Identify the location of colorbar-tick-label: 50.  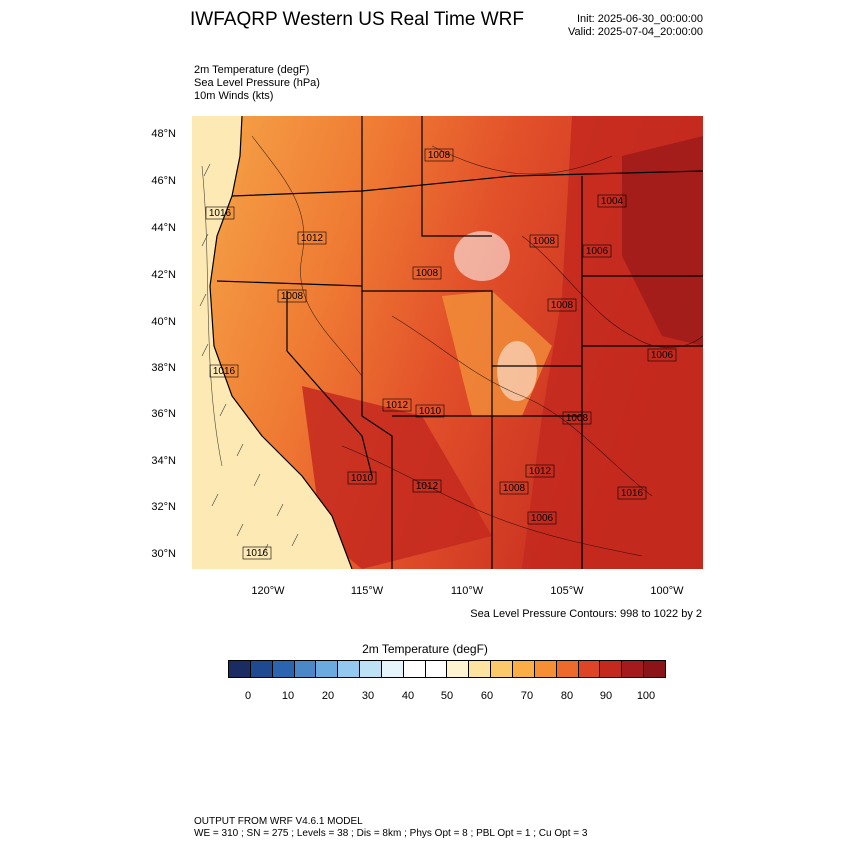
(447, 696).